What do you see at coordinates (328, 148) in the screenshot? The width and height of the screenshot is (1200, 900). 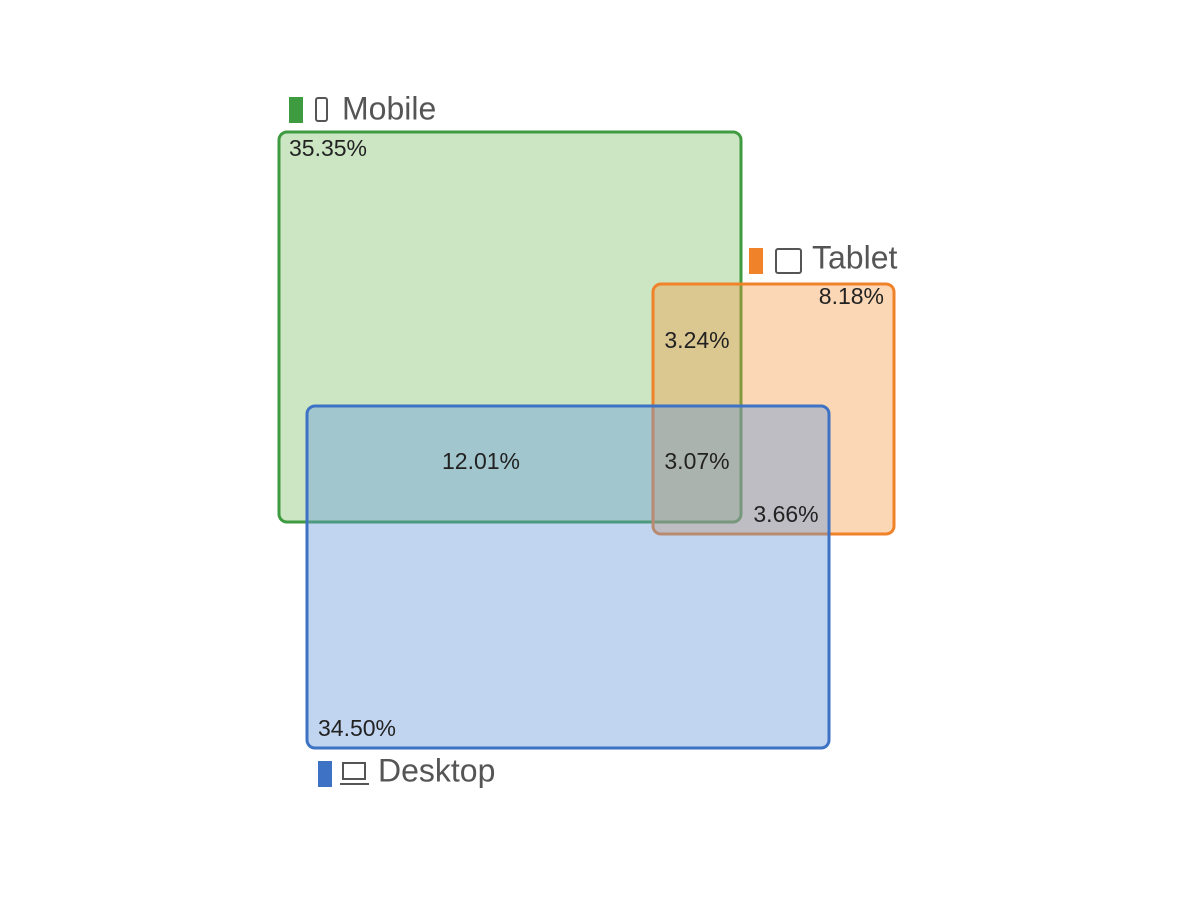 I see `region-label: 35.35%` at bounding box center [328, 148].